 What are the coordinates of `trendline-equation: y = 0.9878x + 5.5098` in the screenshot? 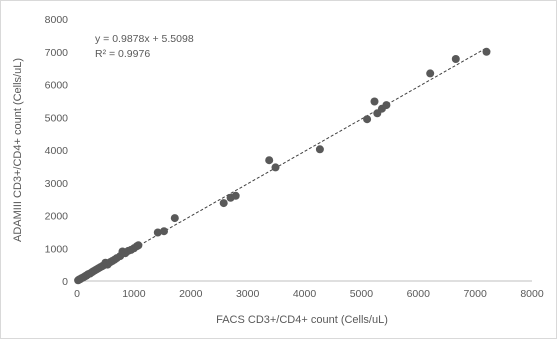 It's located at (144, 39).